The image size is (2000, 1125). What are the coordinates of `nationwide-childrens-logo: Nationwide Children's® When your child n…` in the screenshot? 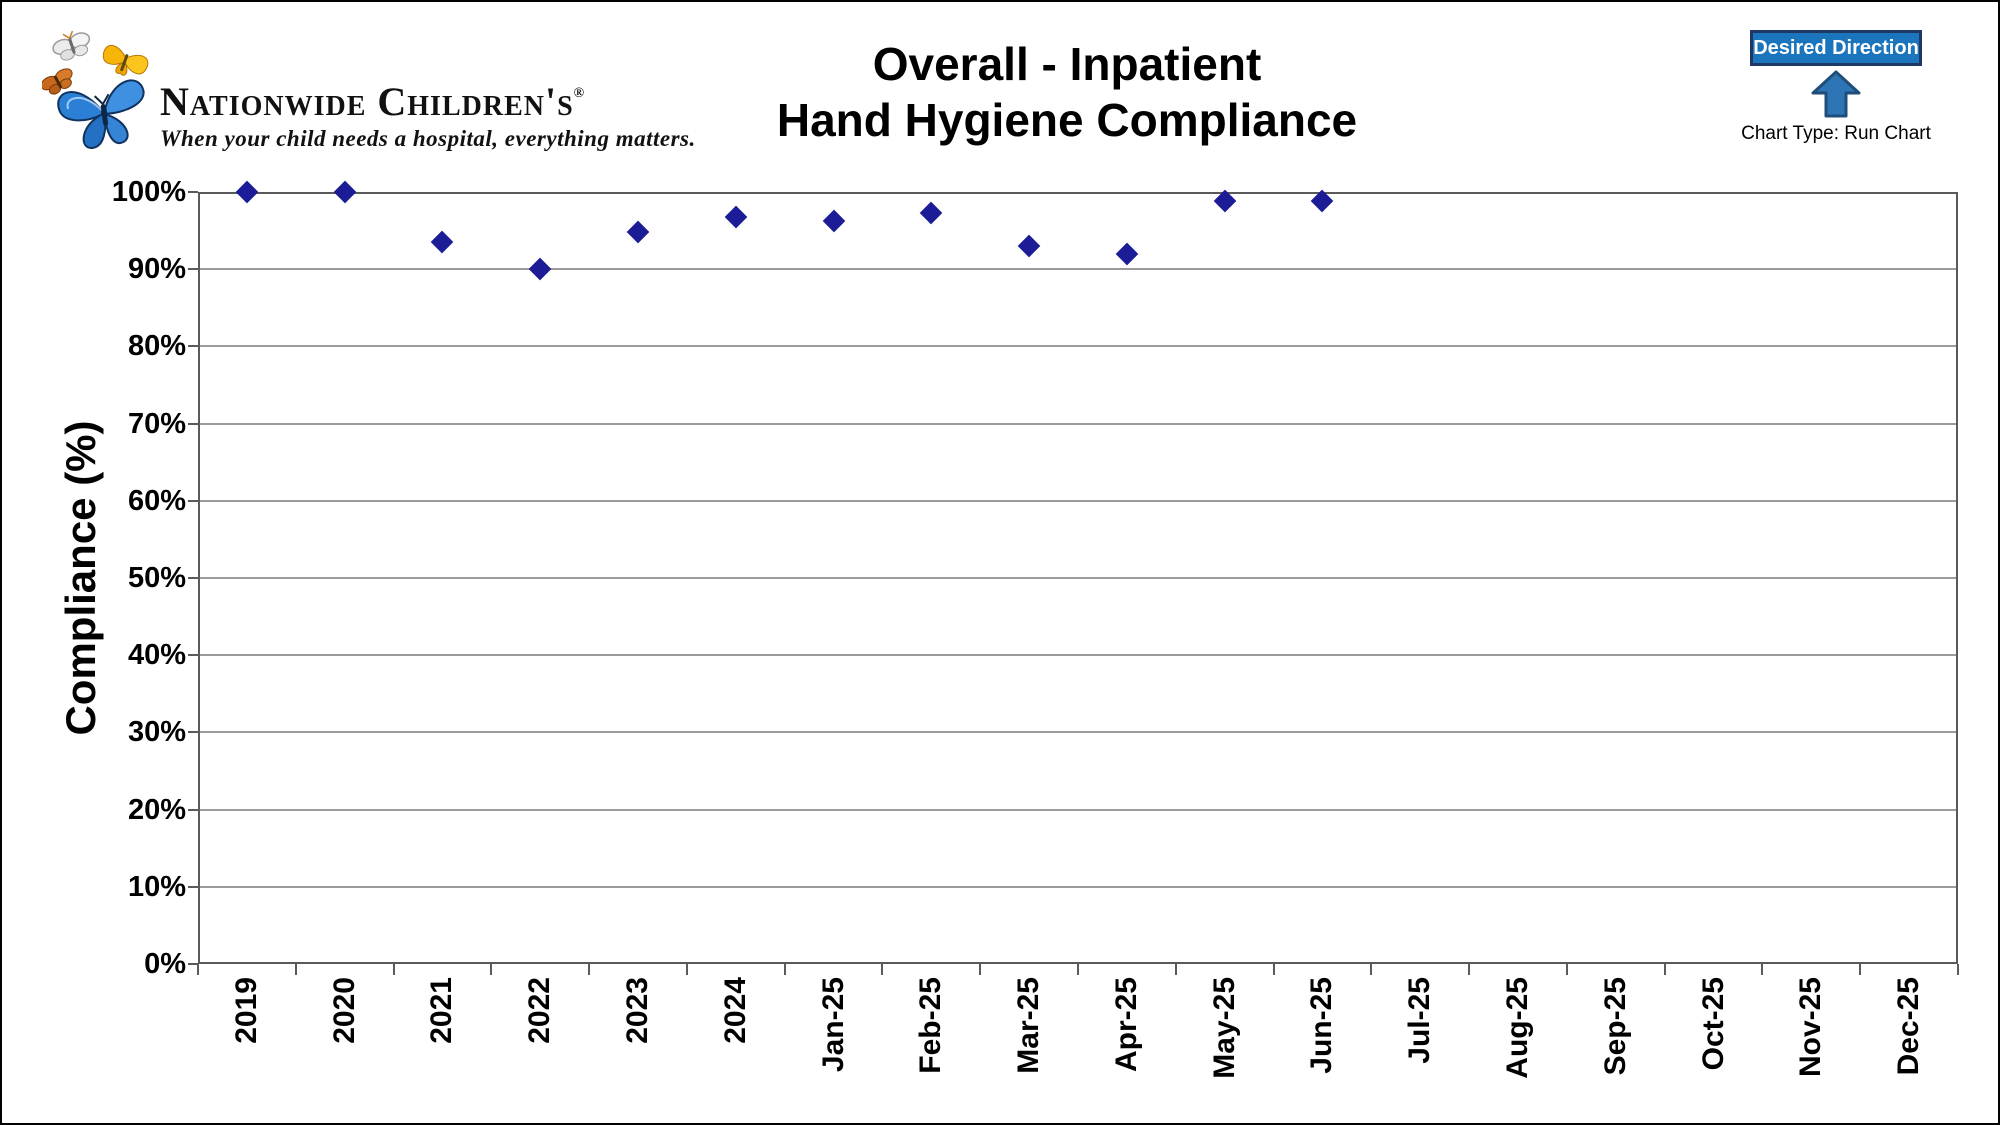 It's located at (369, 85).